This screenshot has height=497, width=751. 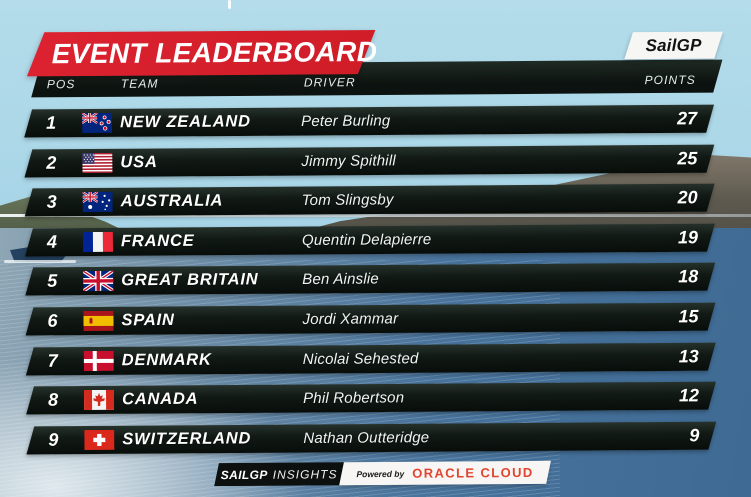 What do you see at coordinates (53, 399) in the screenshot?
I see `position-value: 8` at bounding box center [53, 399].